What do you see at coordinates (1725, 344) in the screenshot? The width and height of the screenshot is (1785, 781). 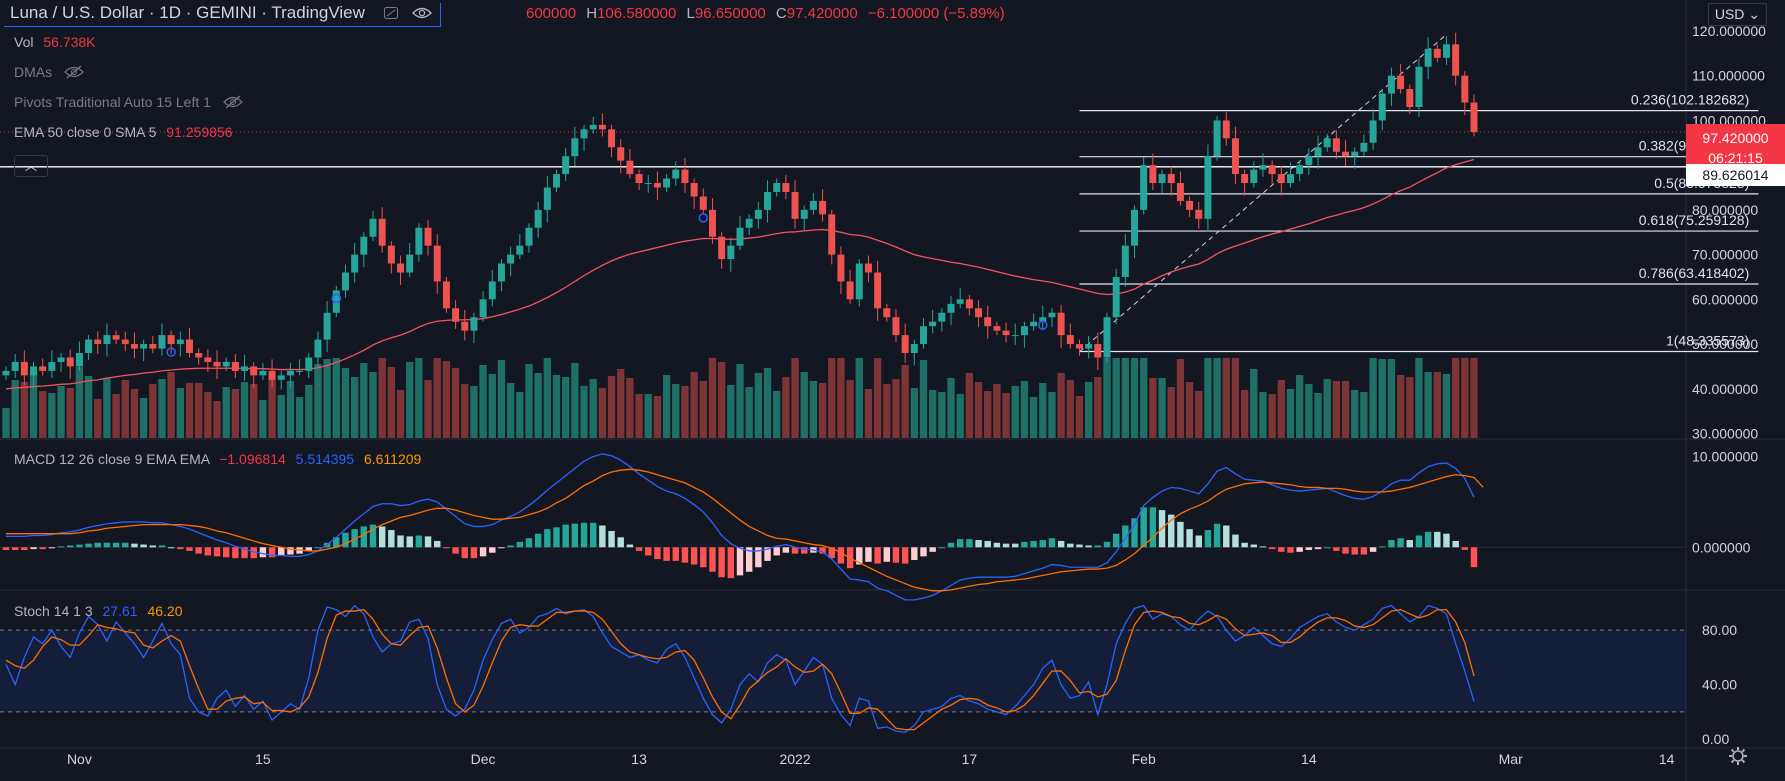 I see `price-tick-label: 50.000000` at bounding box center [1725, 344].